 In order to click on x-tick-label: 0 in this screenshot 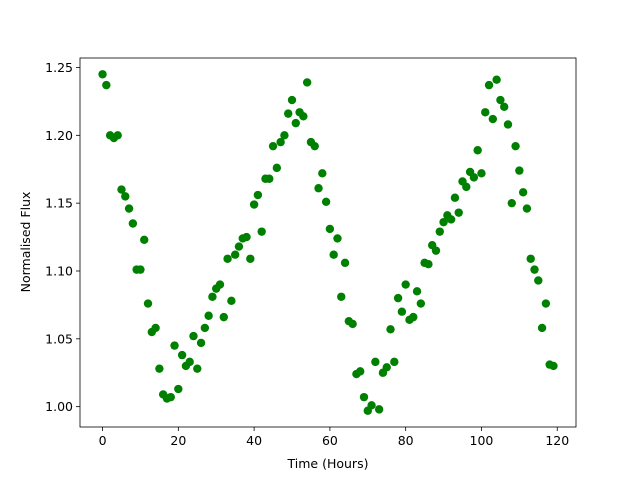, I will do `click(103, 440)`.